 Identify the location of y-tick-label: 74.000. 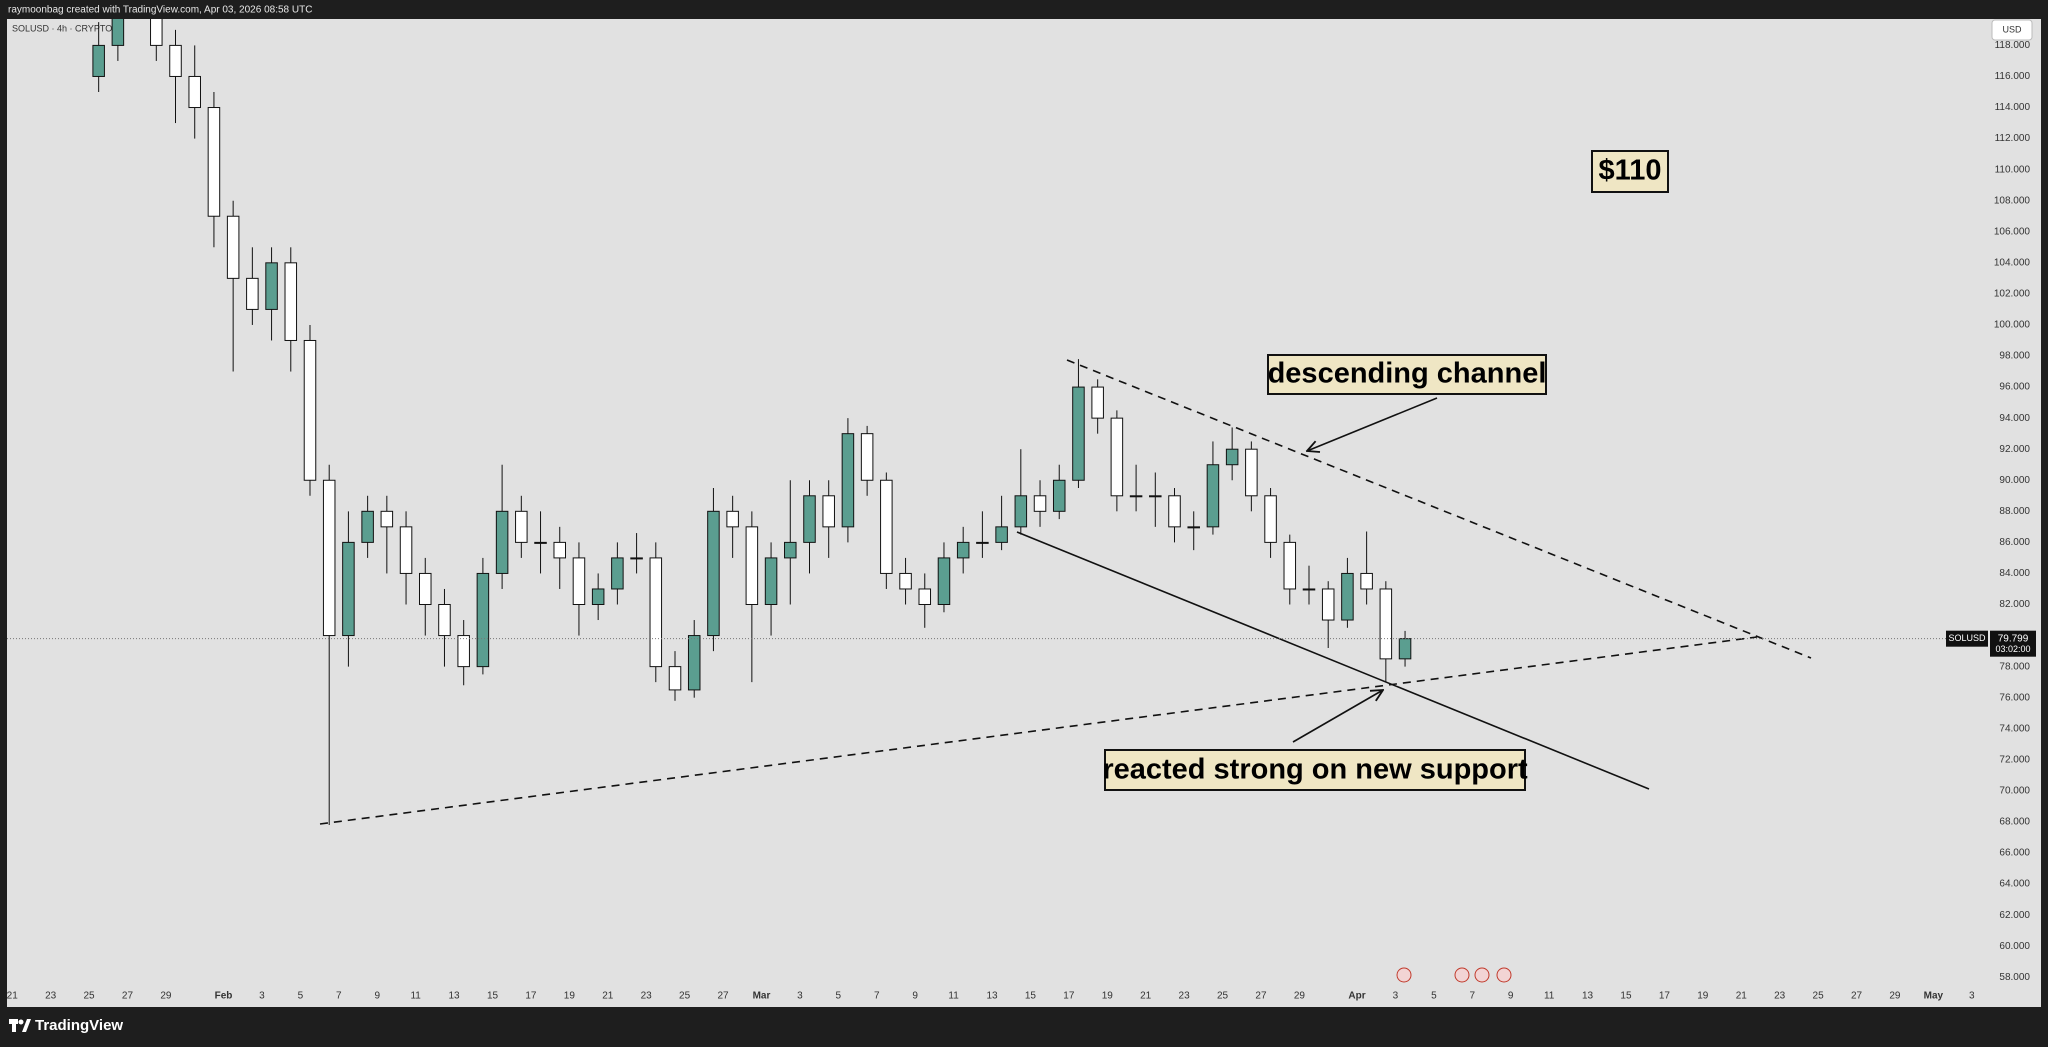
(2014, 728).